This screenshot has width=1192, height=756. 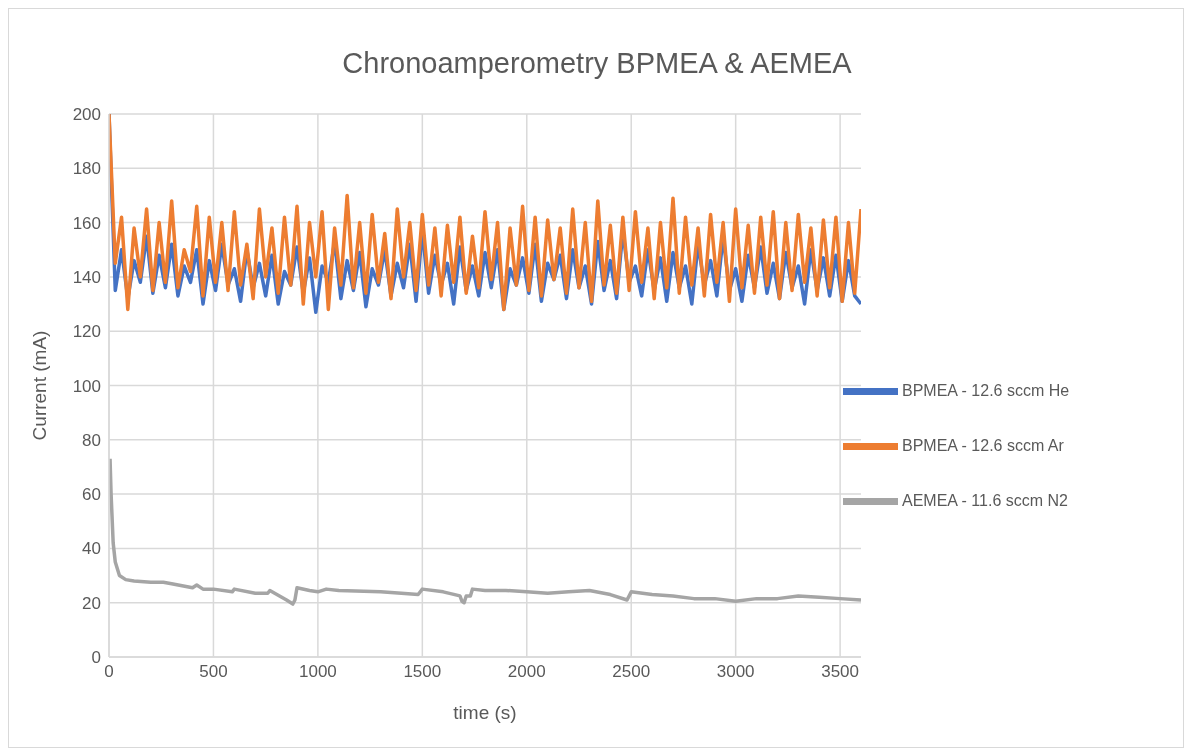 What do you see at coordinates (96, 658) in the screenshot?
I see `y-tick-label: 0` at bounding box center [96, 658].